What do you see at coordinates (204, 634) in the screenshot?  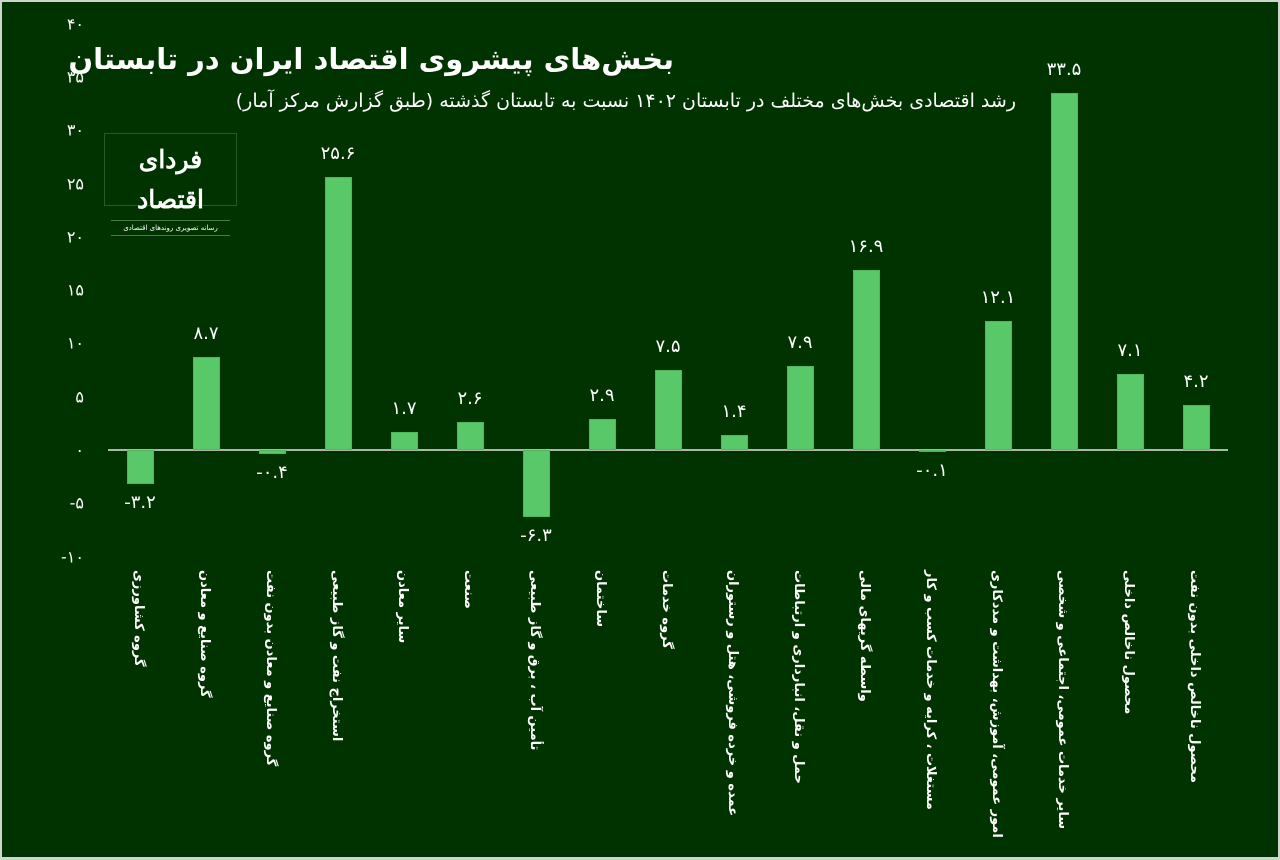 I see `x-category-label: گروه صنایع و معادن` at bounding box center [204, 634].